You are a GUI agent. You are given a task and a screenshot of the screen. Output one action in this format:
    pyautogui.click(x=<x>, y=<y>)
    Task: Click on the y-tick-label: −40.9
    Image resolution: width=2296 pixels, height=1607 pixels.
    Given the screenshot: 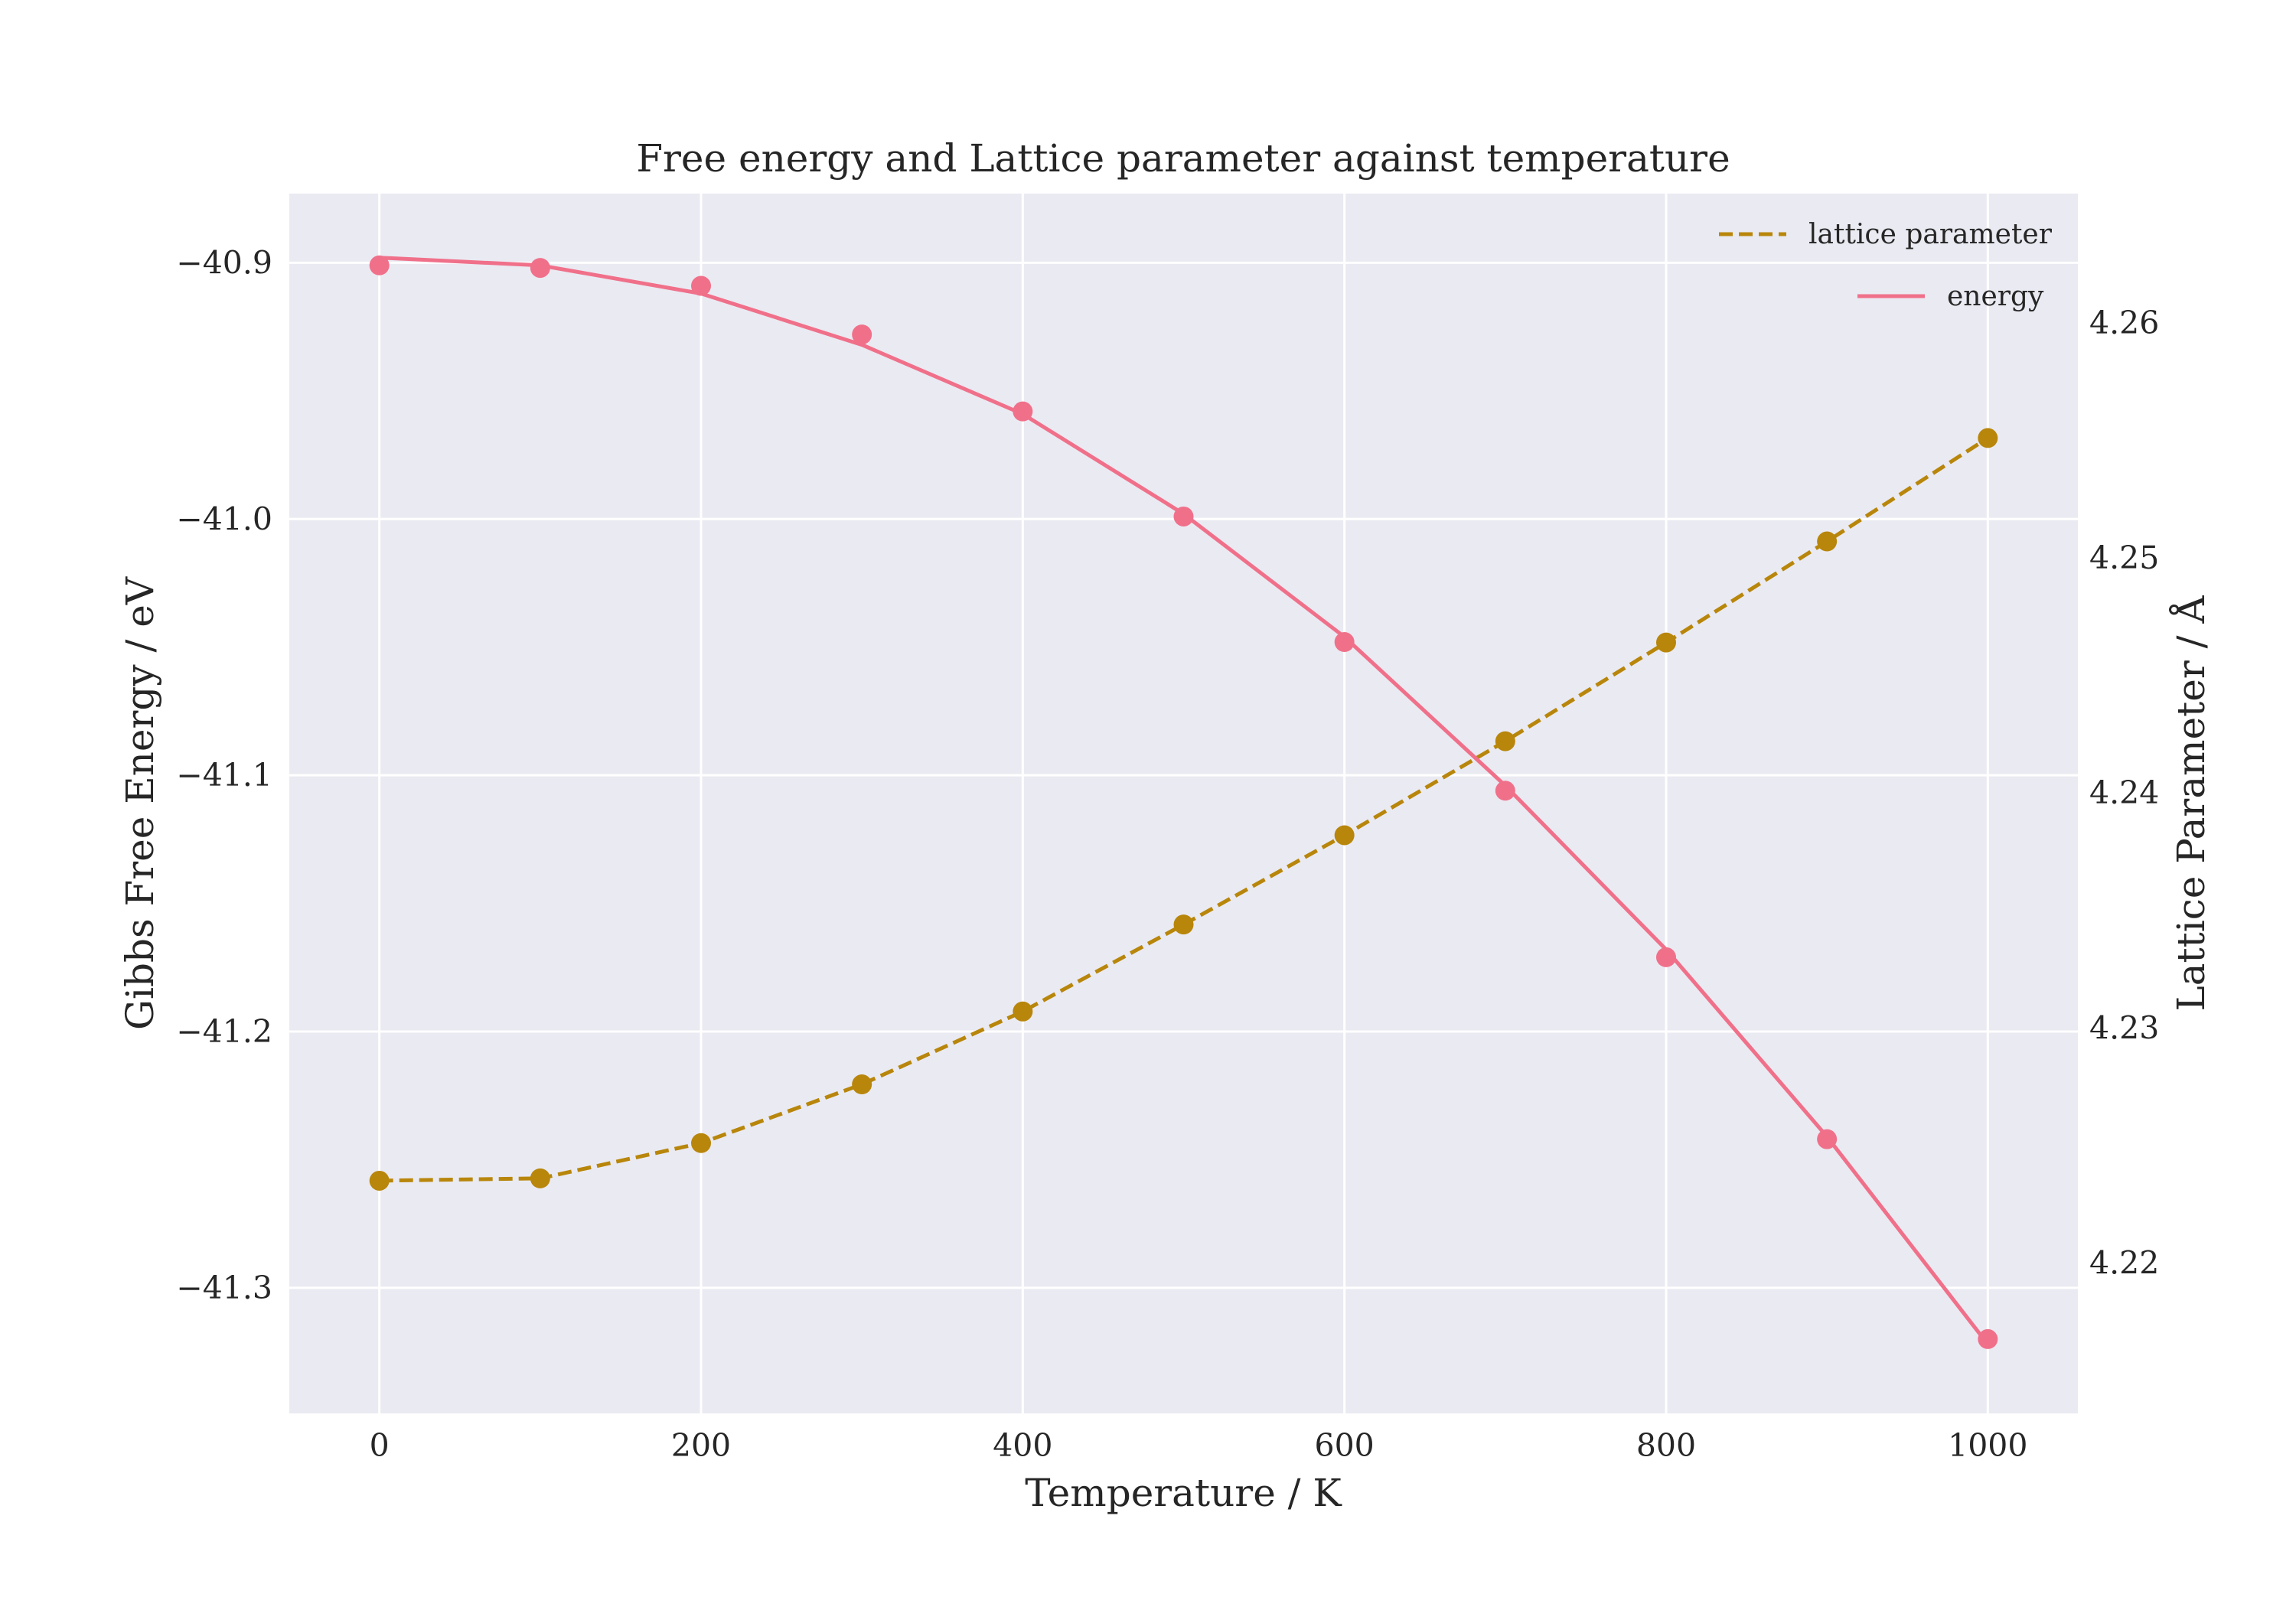 What is the action you would take?
    pyautogui.click(x=224, y=262)
    